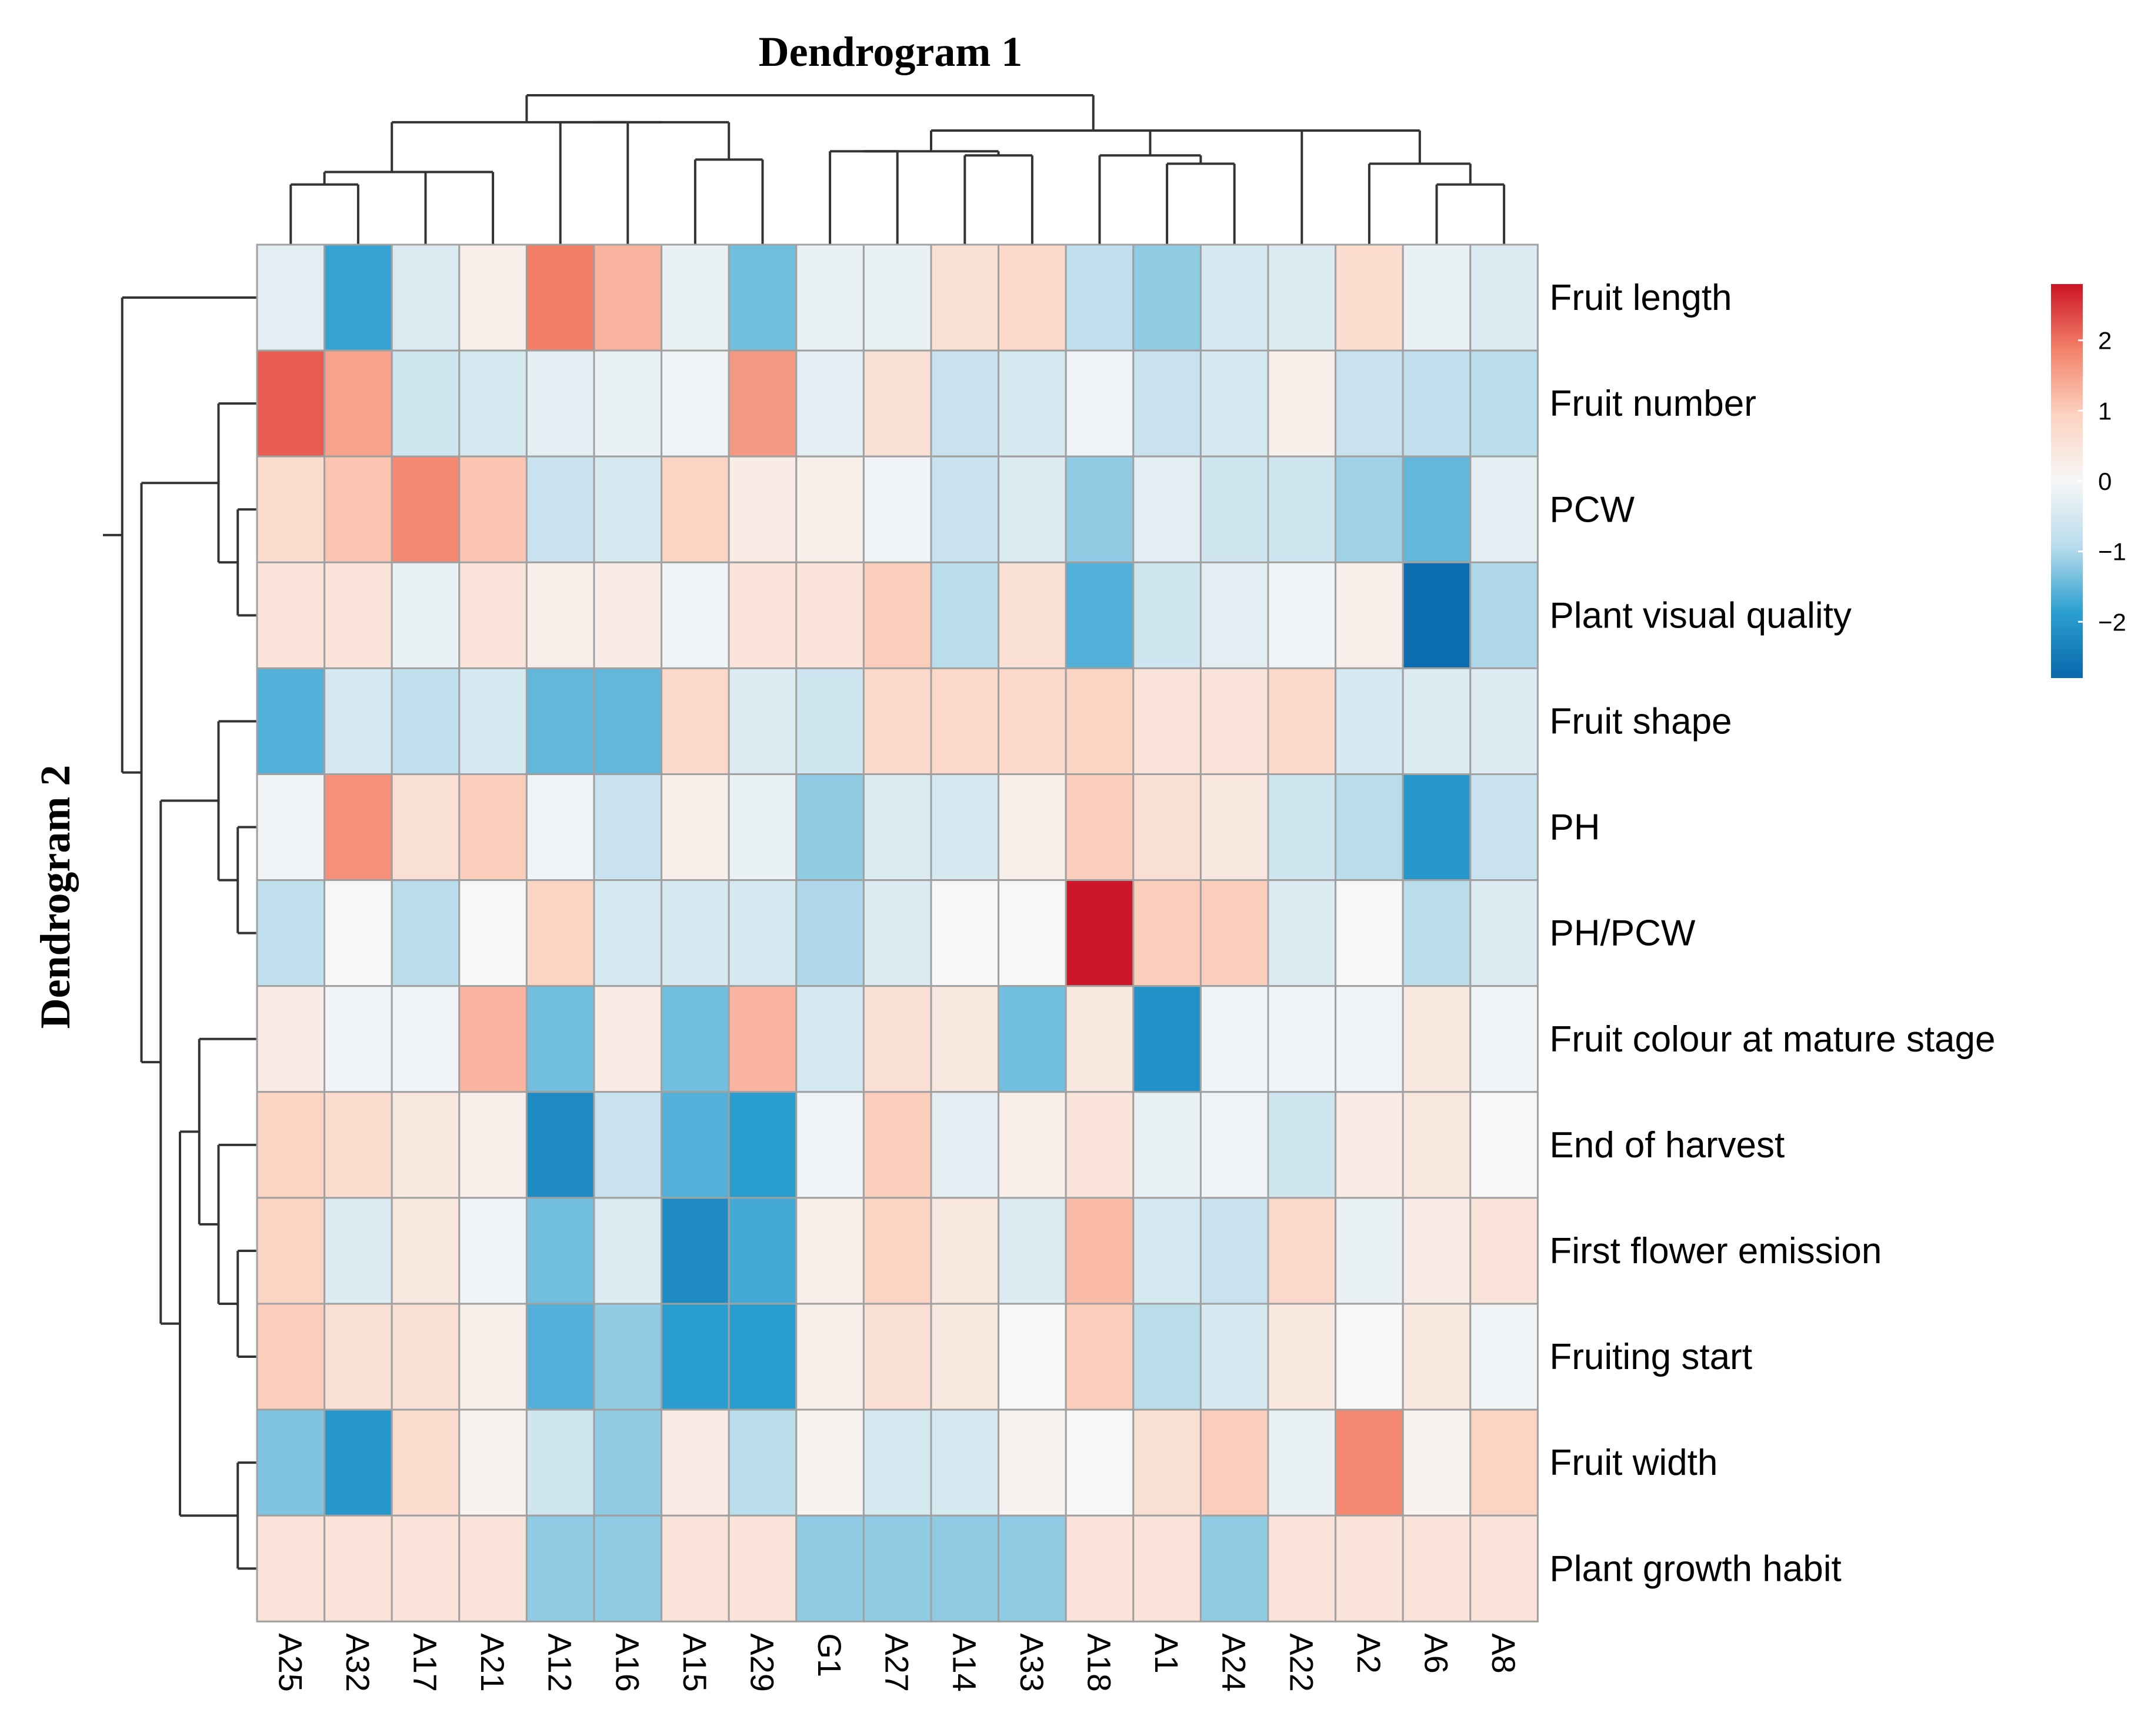 This screenshot has height=1736, width=2151. I want to click on column-label: A29, so click(762, 1662).